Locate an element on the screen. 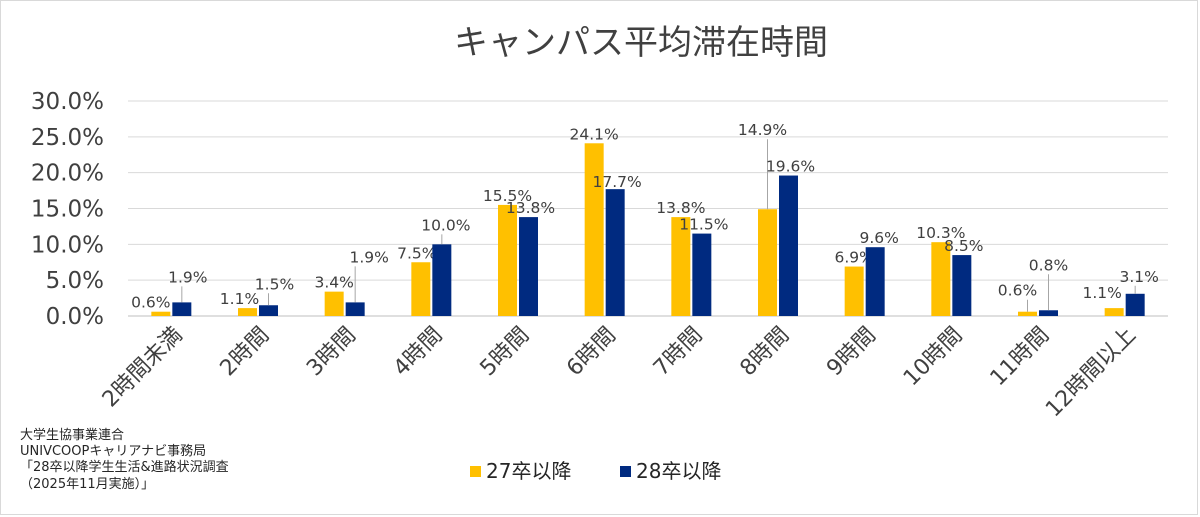  x-tick-label: 8時間 is located at coordinates (765, 352).